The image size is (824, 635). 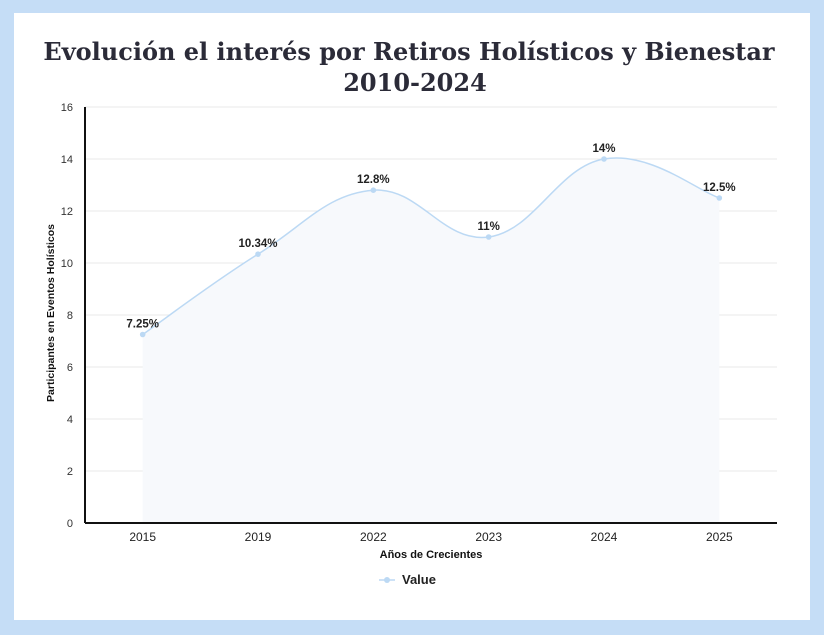 I want to click on legend: Value, so click(x=407, y=579).